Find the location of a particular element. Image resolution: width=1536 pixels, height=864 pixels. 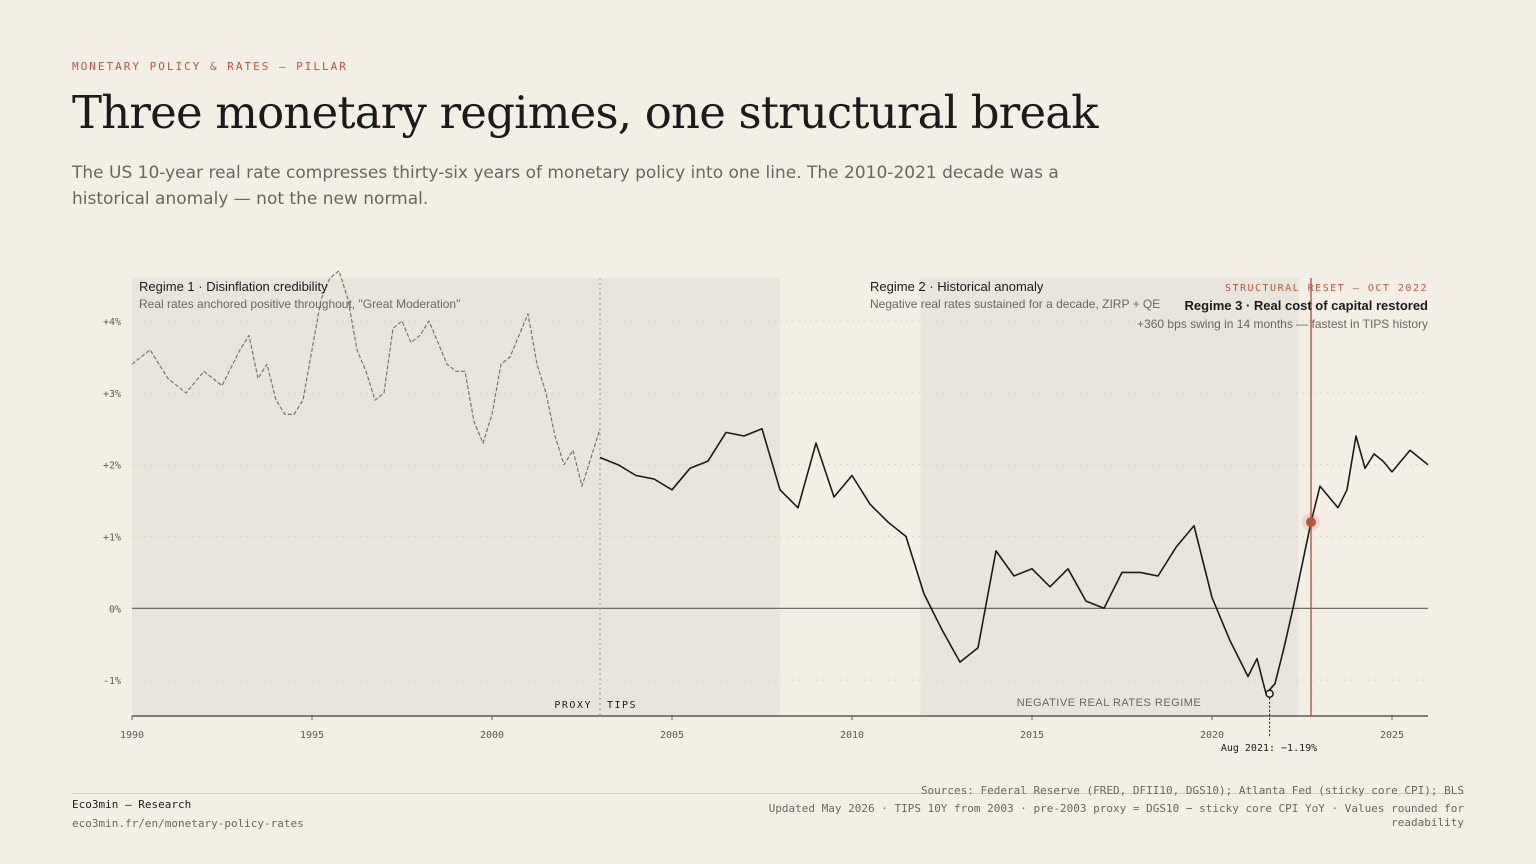

proxy-label: PROXY is located at coordinates (573, 705).